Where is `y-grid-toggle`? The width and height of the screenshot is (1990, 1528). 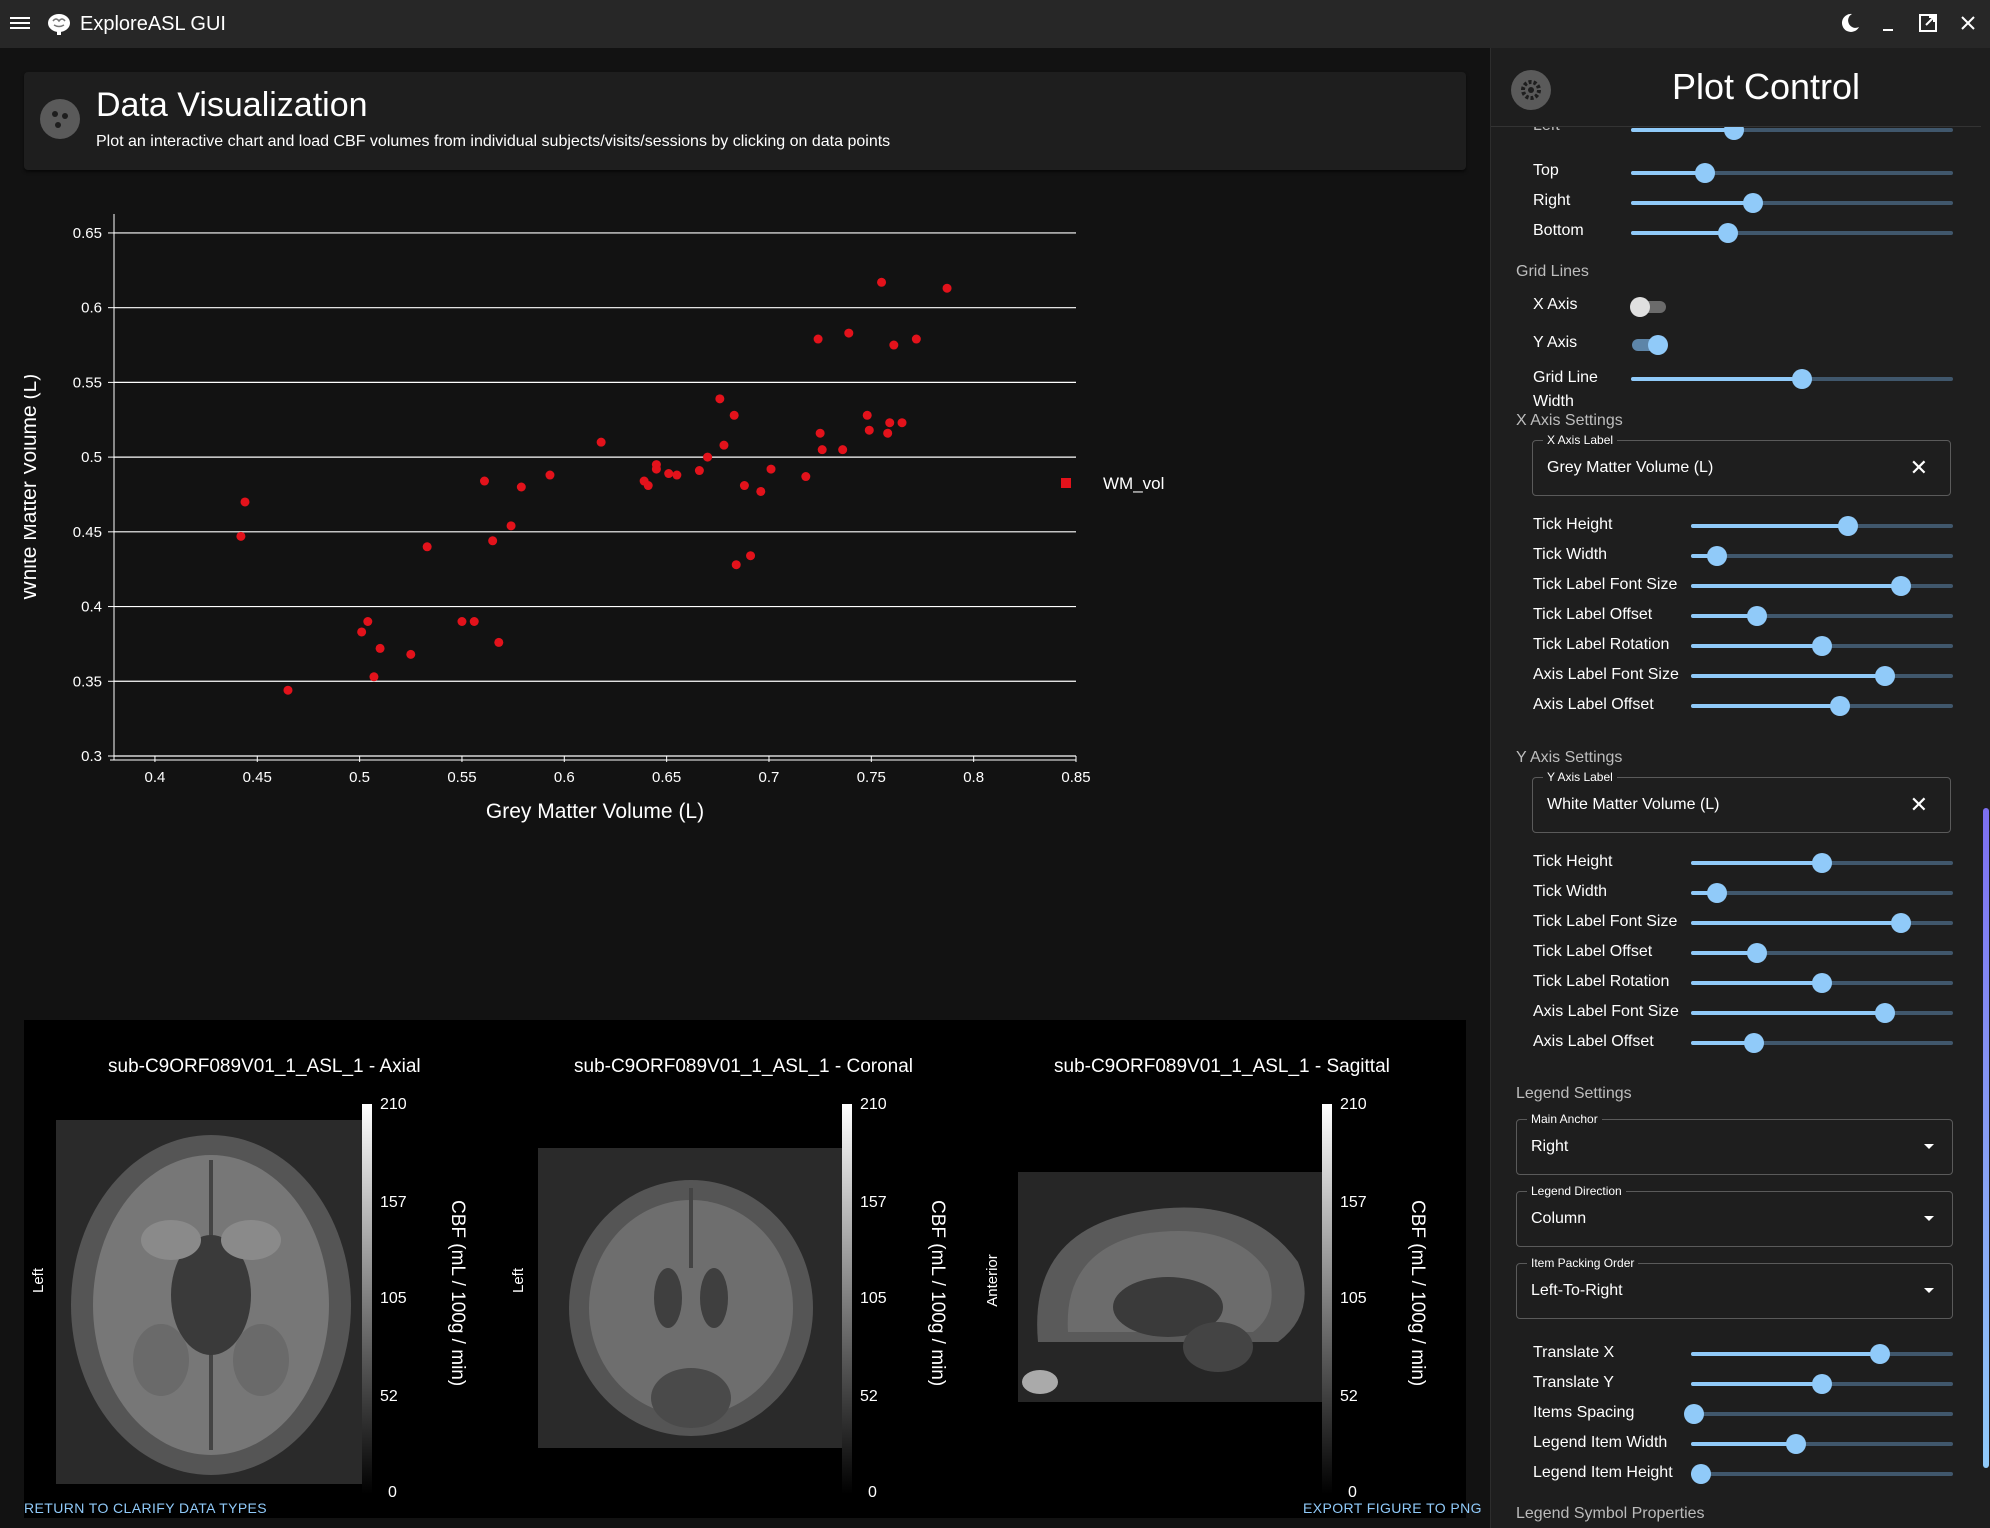 y-grid-toggle is located at coordinates (1649, 345).